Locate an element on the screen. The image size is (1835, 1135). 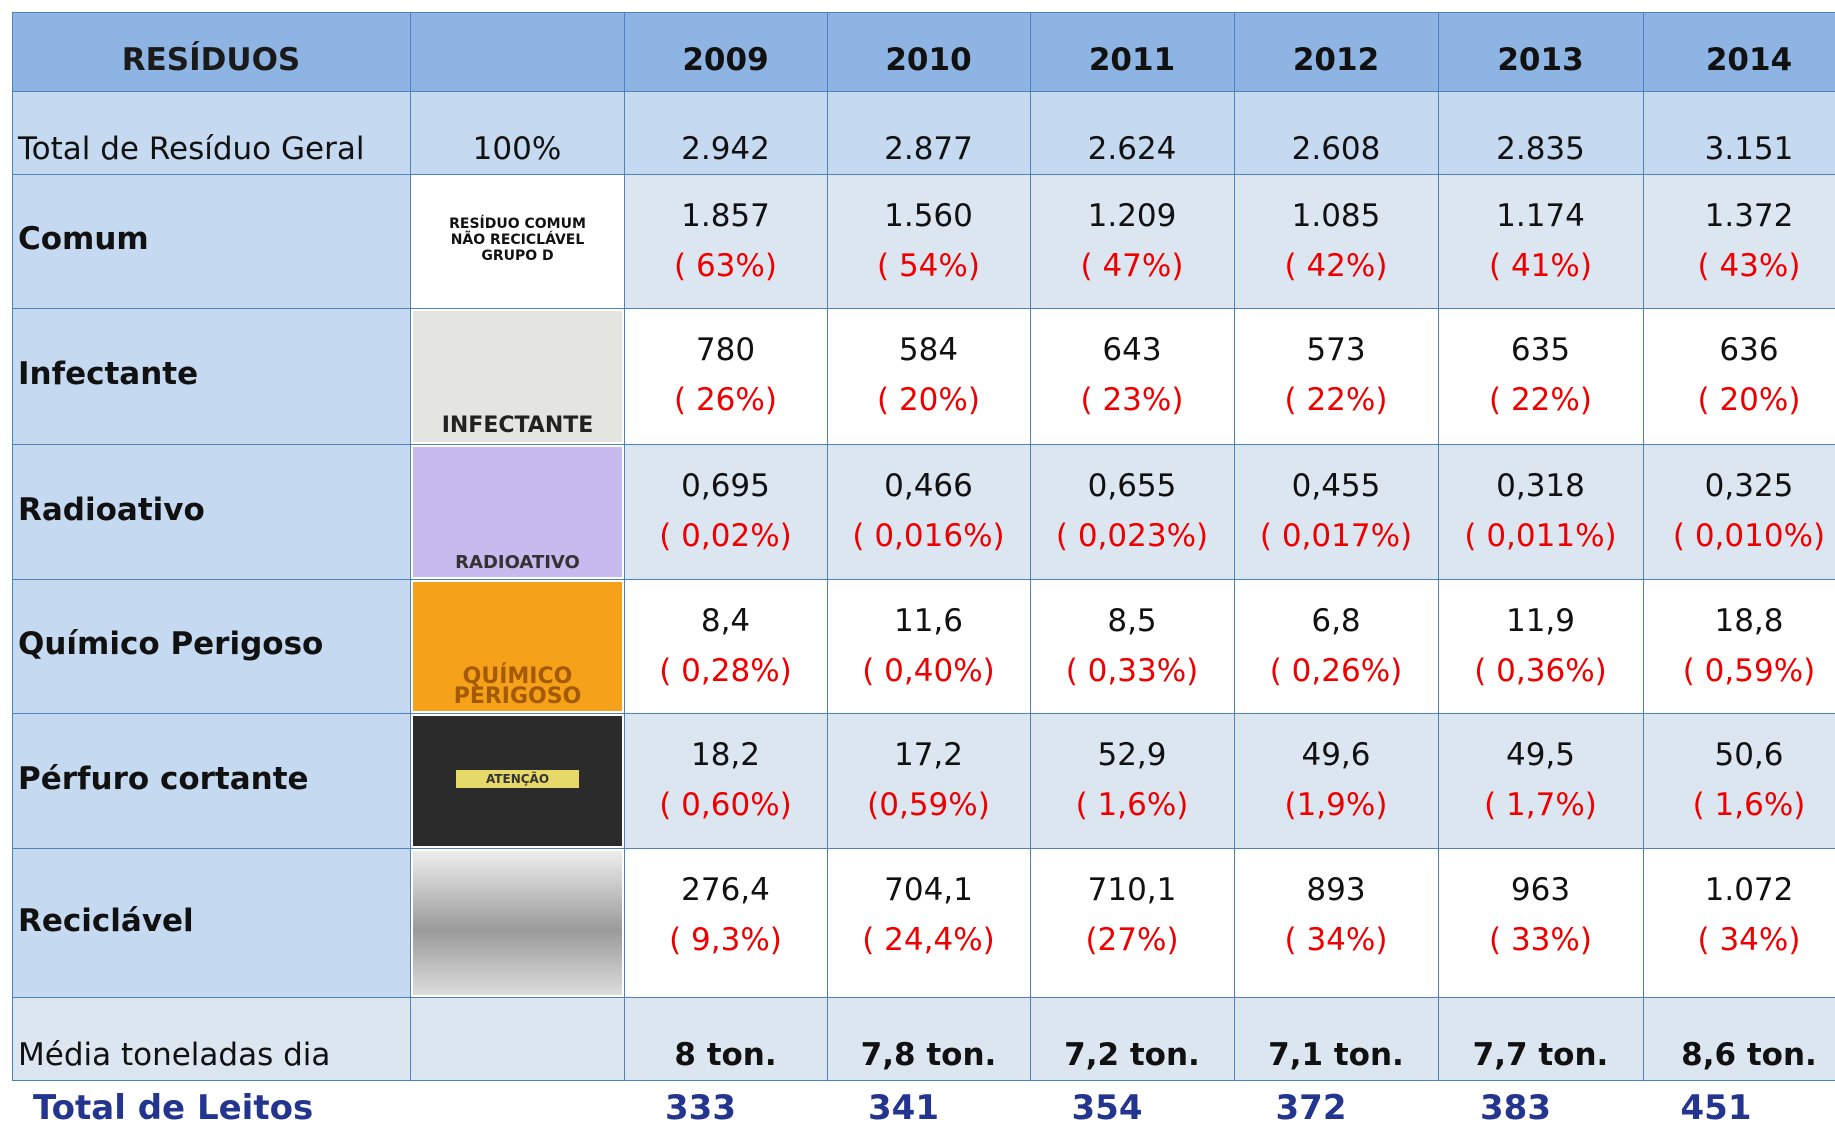
total-value: 2.608 is located at coordinates (1336, 149).